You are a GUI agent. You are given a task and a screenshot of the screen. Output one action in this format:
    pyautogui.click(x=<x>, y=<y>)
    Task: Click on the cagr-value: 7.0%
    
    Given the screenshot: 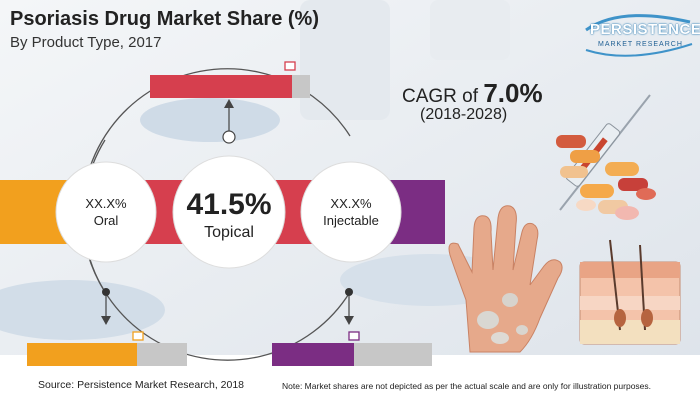 What is the action you would take?
    pyautogui.click(x=513, y=93)
    